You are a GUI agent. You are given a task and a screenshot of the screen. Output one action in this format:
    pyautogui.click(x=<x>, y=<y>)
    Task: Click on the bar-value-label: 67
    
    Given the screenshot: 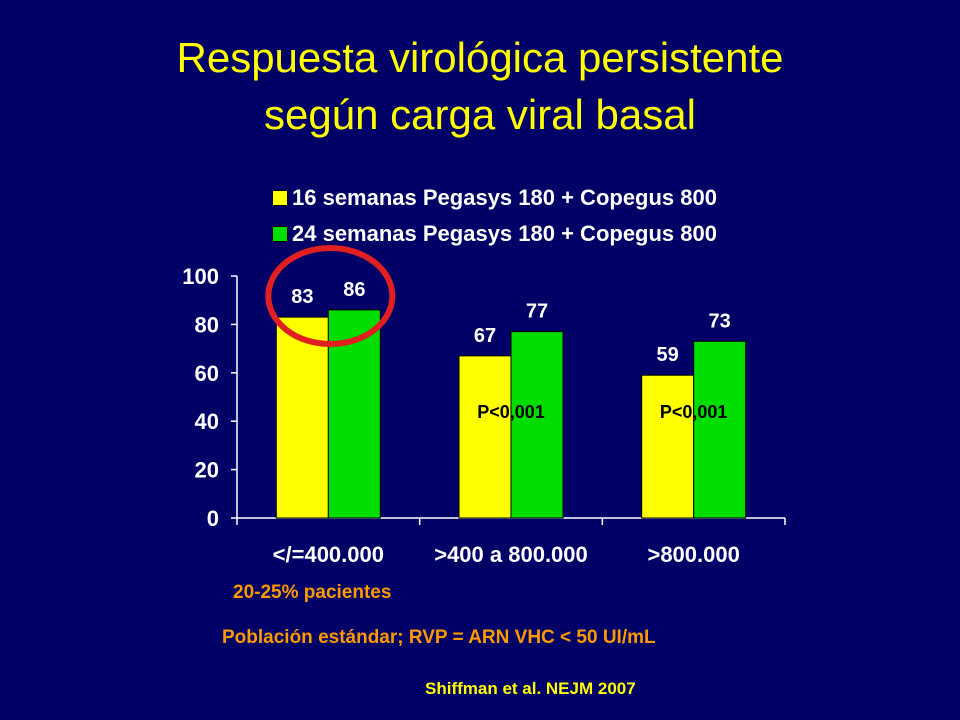 What is the action you would take?
    pyautogui.click(x=485, y=336)
    